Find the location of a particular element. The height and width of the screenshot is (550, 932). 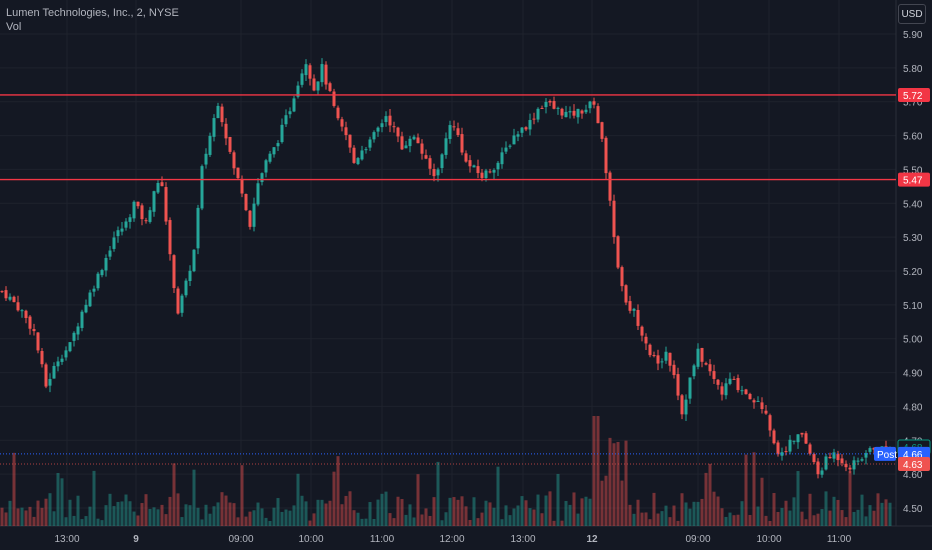

price-badge-label: 5.47 is located at coordinates (913, 181).